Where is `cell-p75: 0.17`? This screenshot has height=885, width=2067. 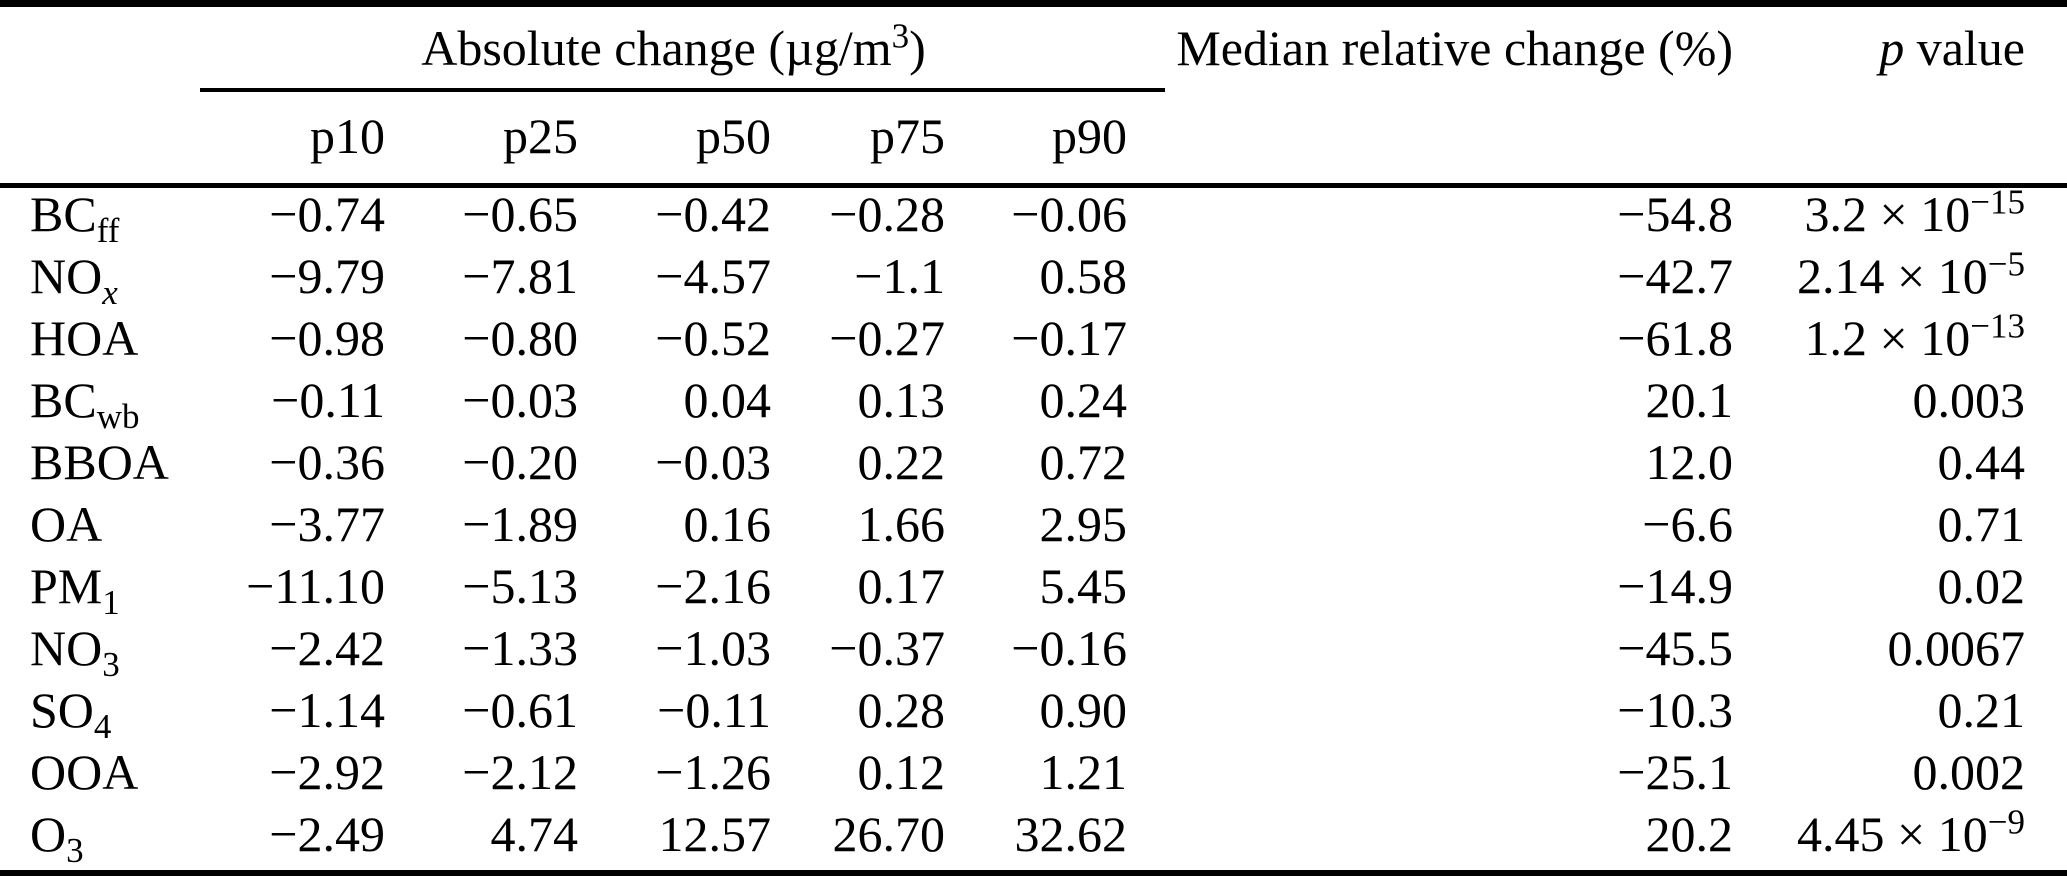 cell-p75: 0.17 is located at coordinates (901, 586).